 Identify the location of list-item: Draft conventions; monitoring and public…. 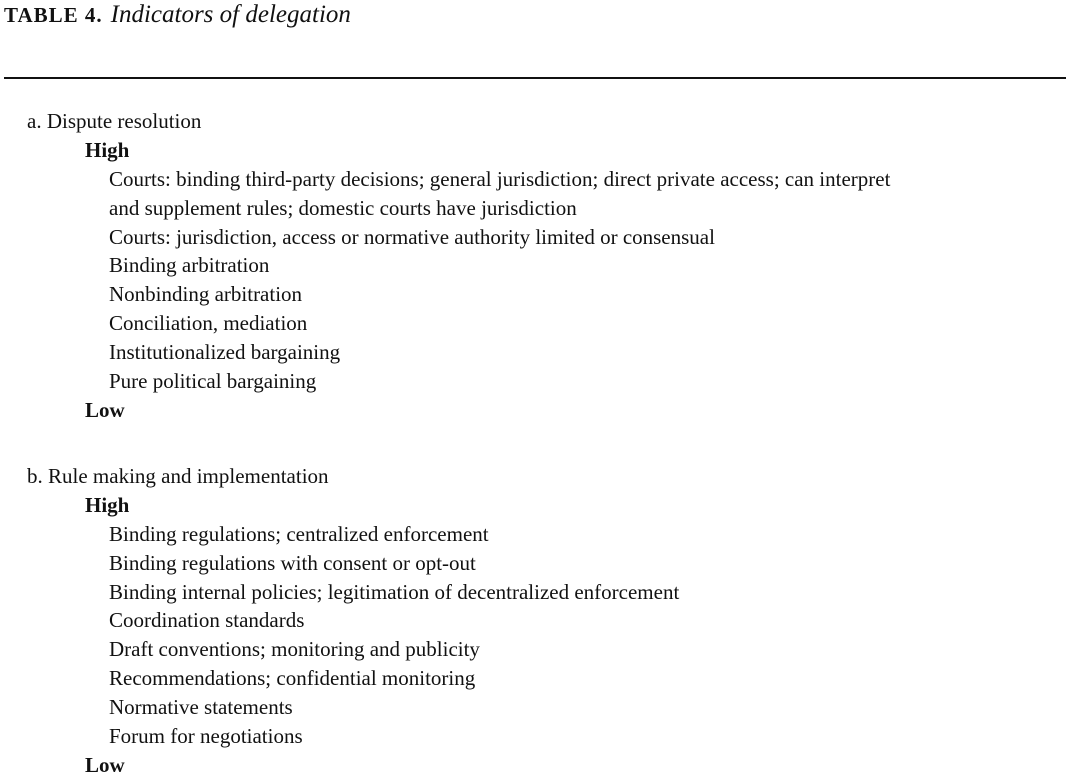
(294, 649).